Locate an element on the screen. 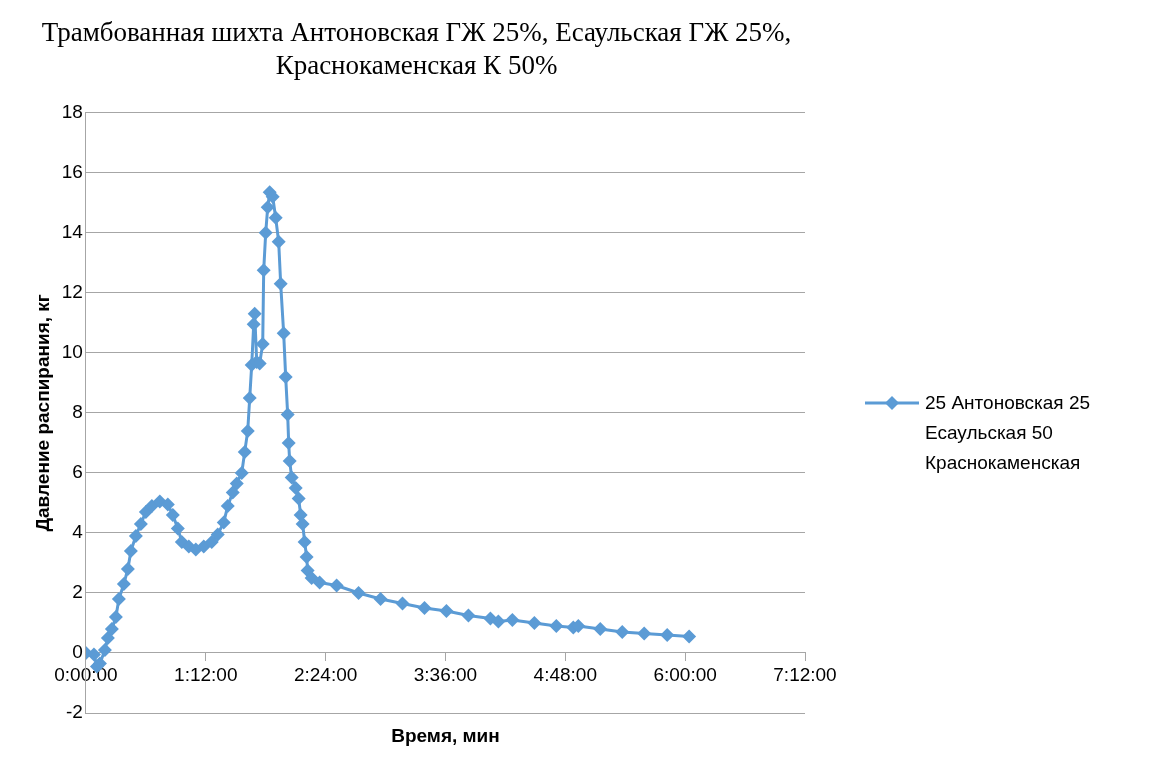  y-tick-label: 10 is located at coordinates (72, 352).